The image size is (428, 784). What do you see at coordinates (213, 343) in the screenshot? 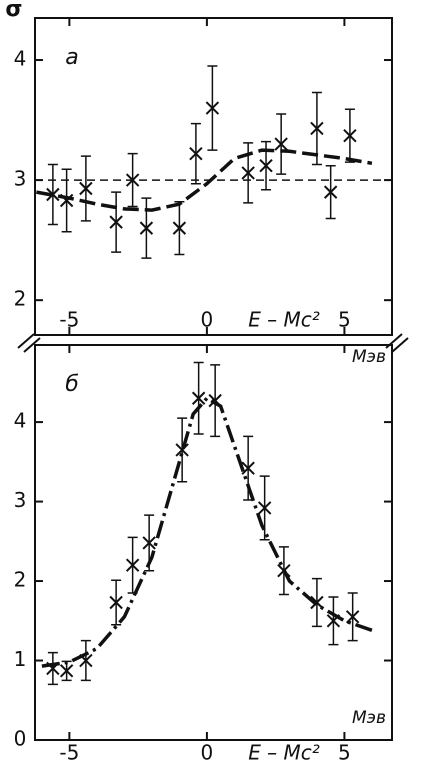
I see `axis-break` at bounding box center [213, 343].